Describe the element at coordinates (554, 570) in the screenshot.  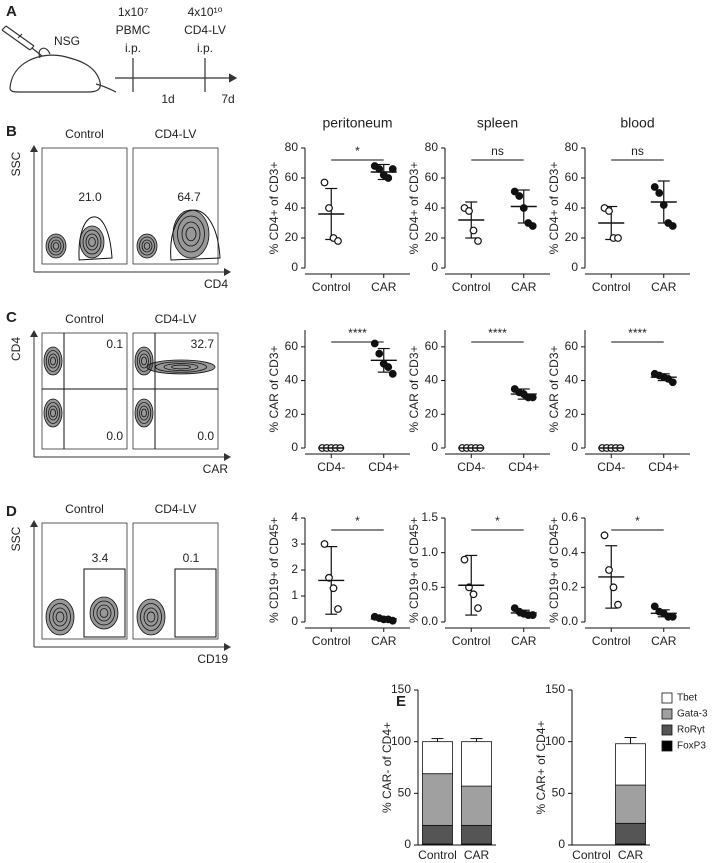
I see `y-axis-label: % CD19+ of CD45+` at that location.